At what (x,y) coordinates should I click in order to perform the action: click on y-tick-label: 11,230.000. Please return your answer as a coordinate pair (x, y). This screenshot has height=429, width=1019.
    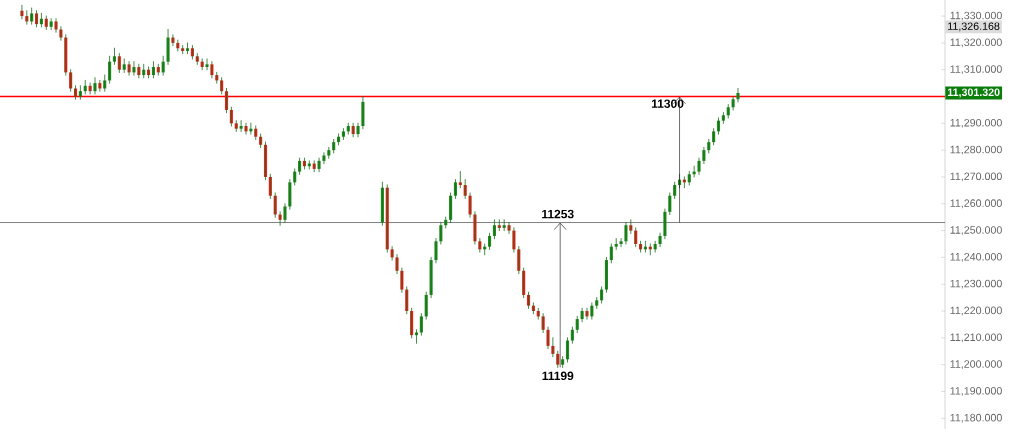
    Looking at the image, I should click on (976, 284).